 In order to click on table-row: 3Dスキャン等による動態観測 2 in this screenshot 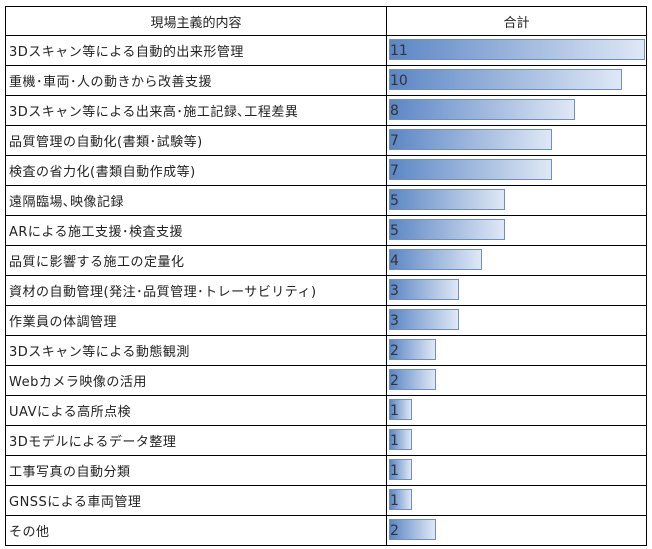, I will do `click(326, 350)`.